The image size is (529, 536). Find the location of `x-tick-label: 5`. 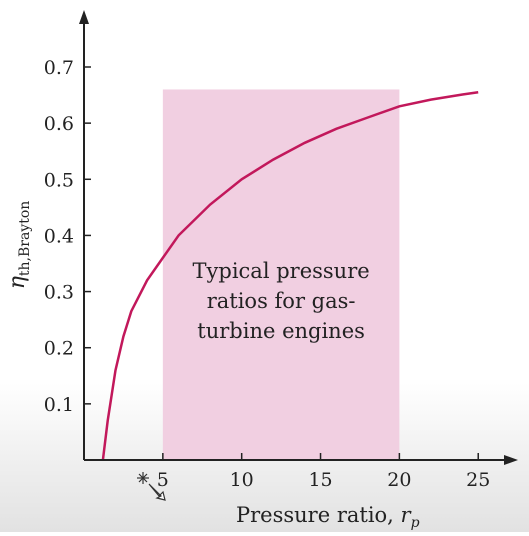

x-tick-label: 5 is located at coordinates (163, 480).